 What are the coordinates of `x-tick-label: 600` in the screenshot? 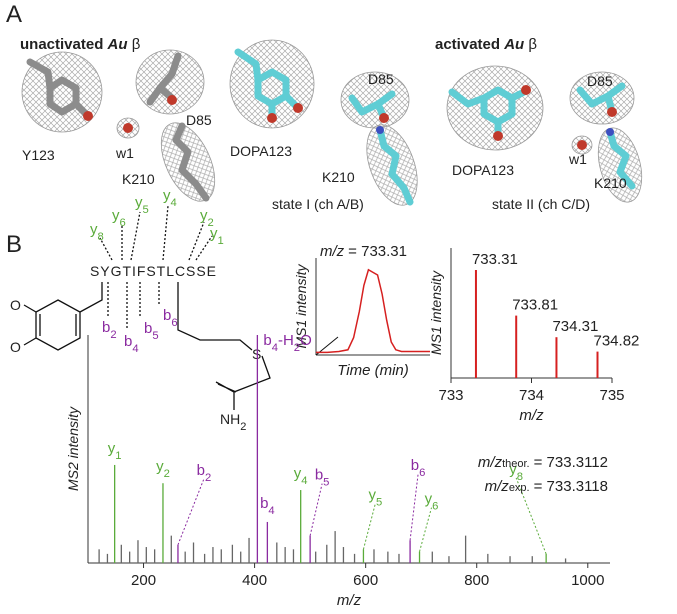 It's located at (365, 580).